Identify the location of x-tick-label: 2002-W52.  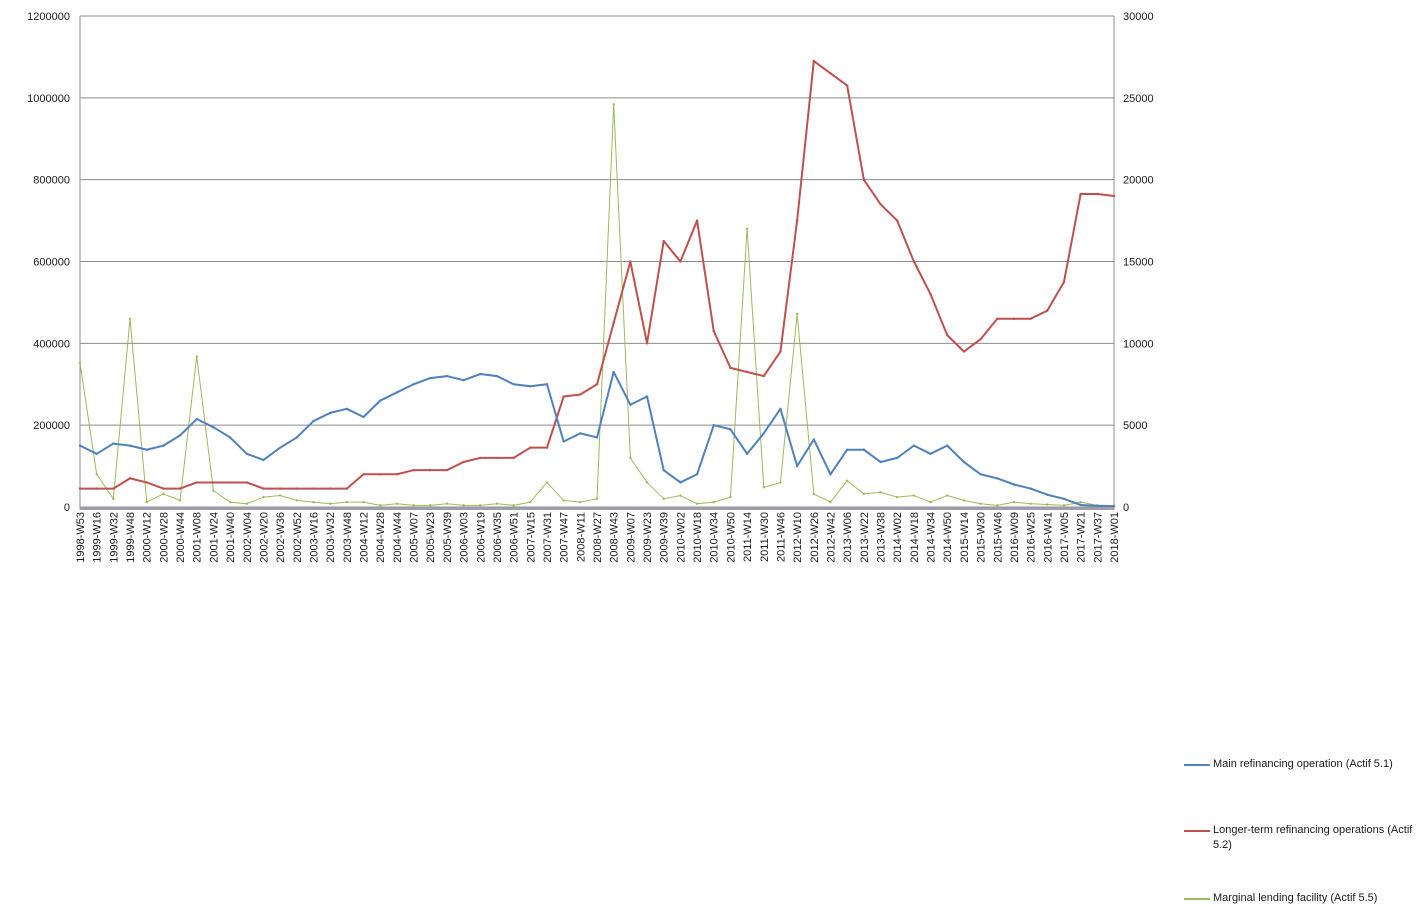
(298, 537).